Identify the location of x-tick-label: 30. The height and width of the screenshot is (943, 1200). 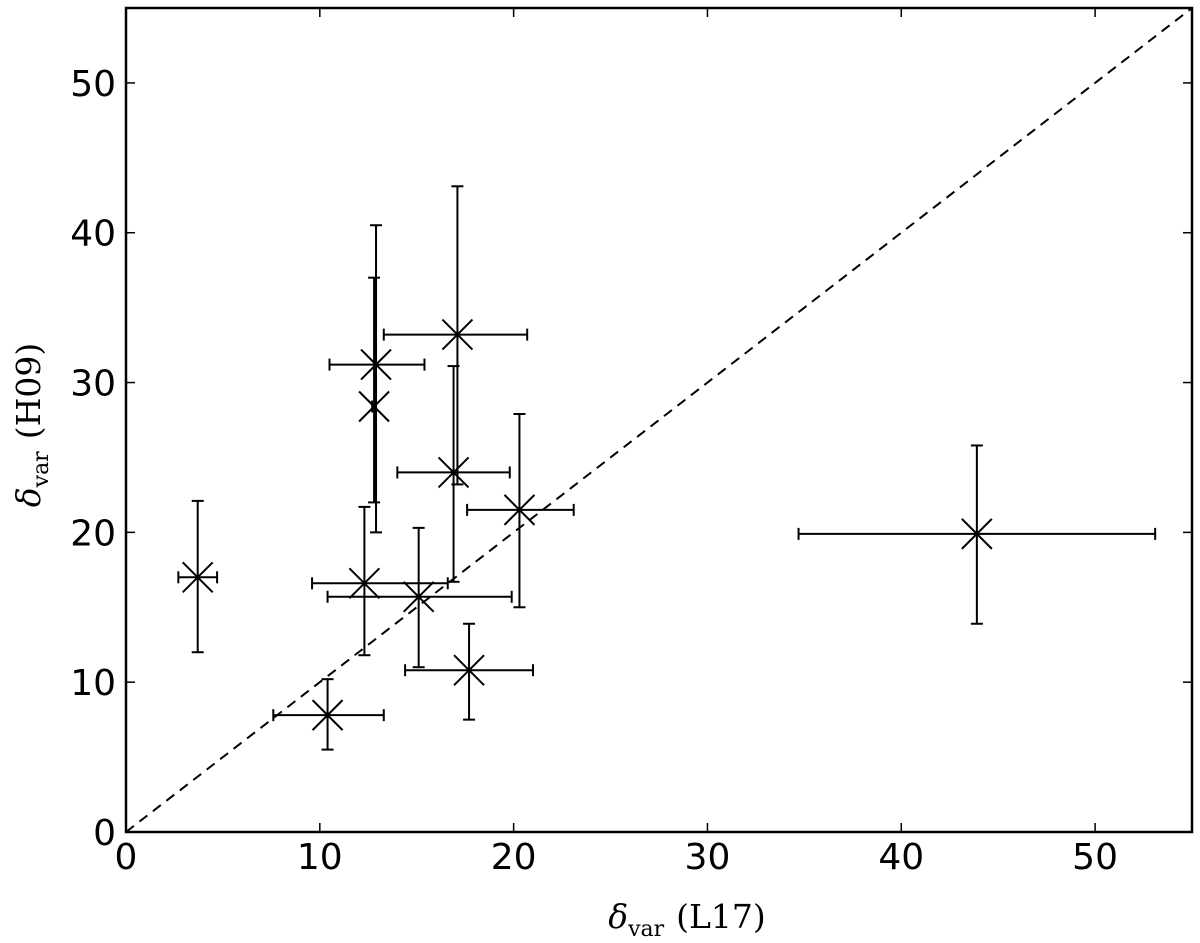
(708, 857).